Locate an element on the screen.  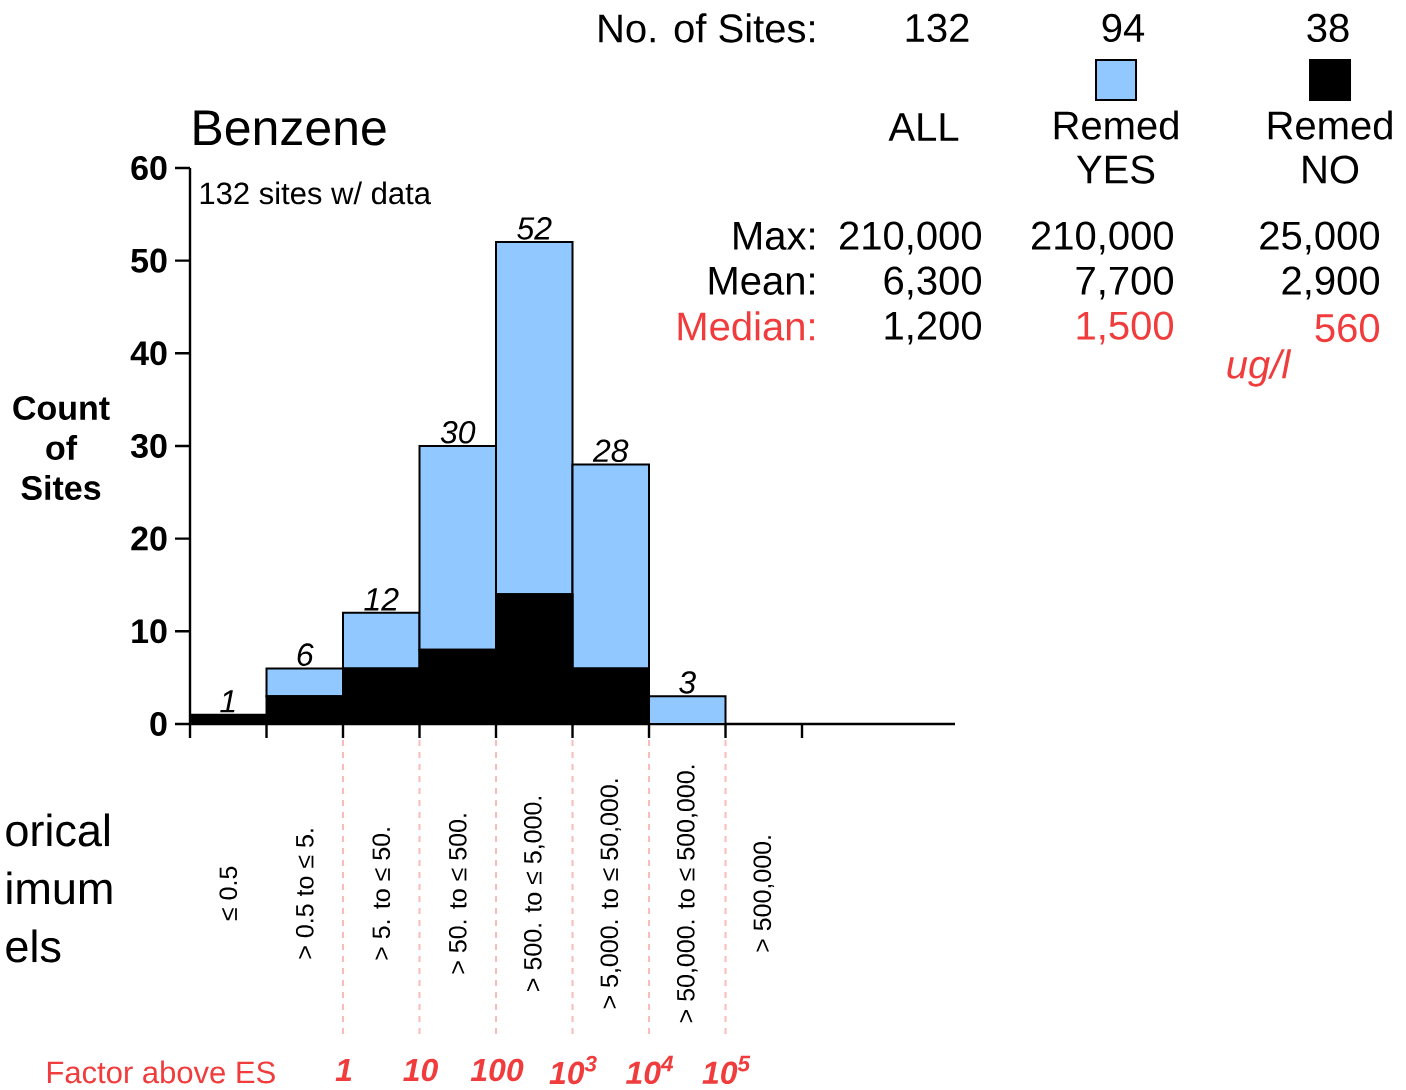
annotation: Median: is located at coordinates (746, 326).